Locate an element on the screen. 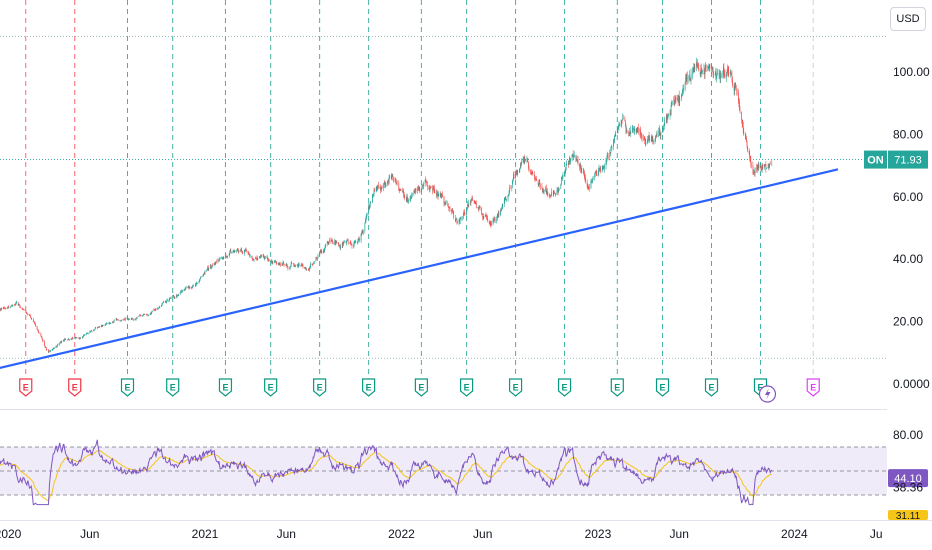 Image resolution: width=932 pixels, height=550 pixels. earnings-marker-0: E is located at coordinates (26, 387).